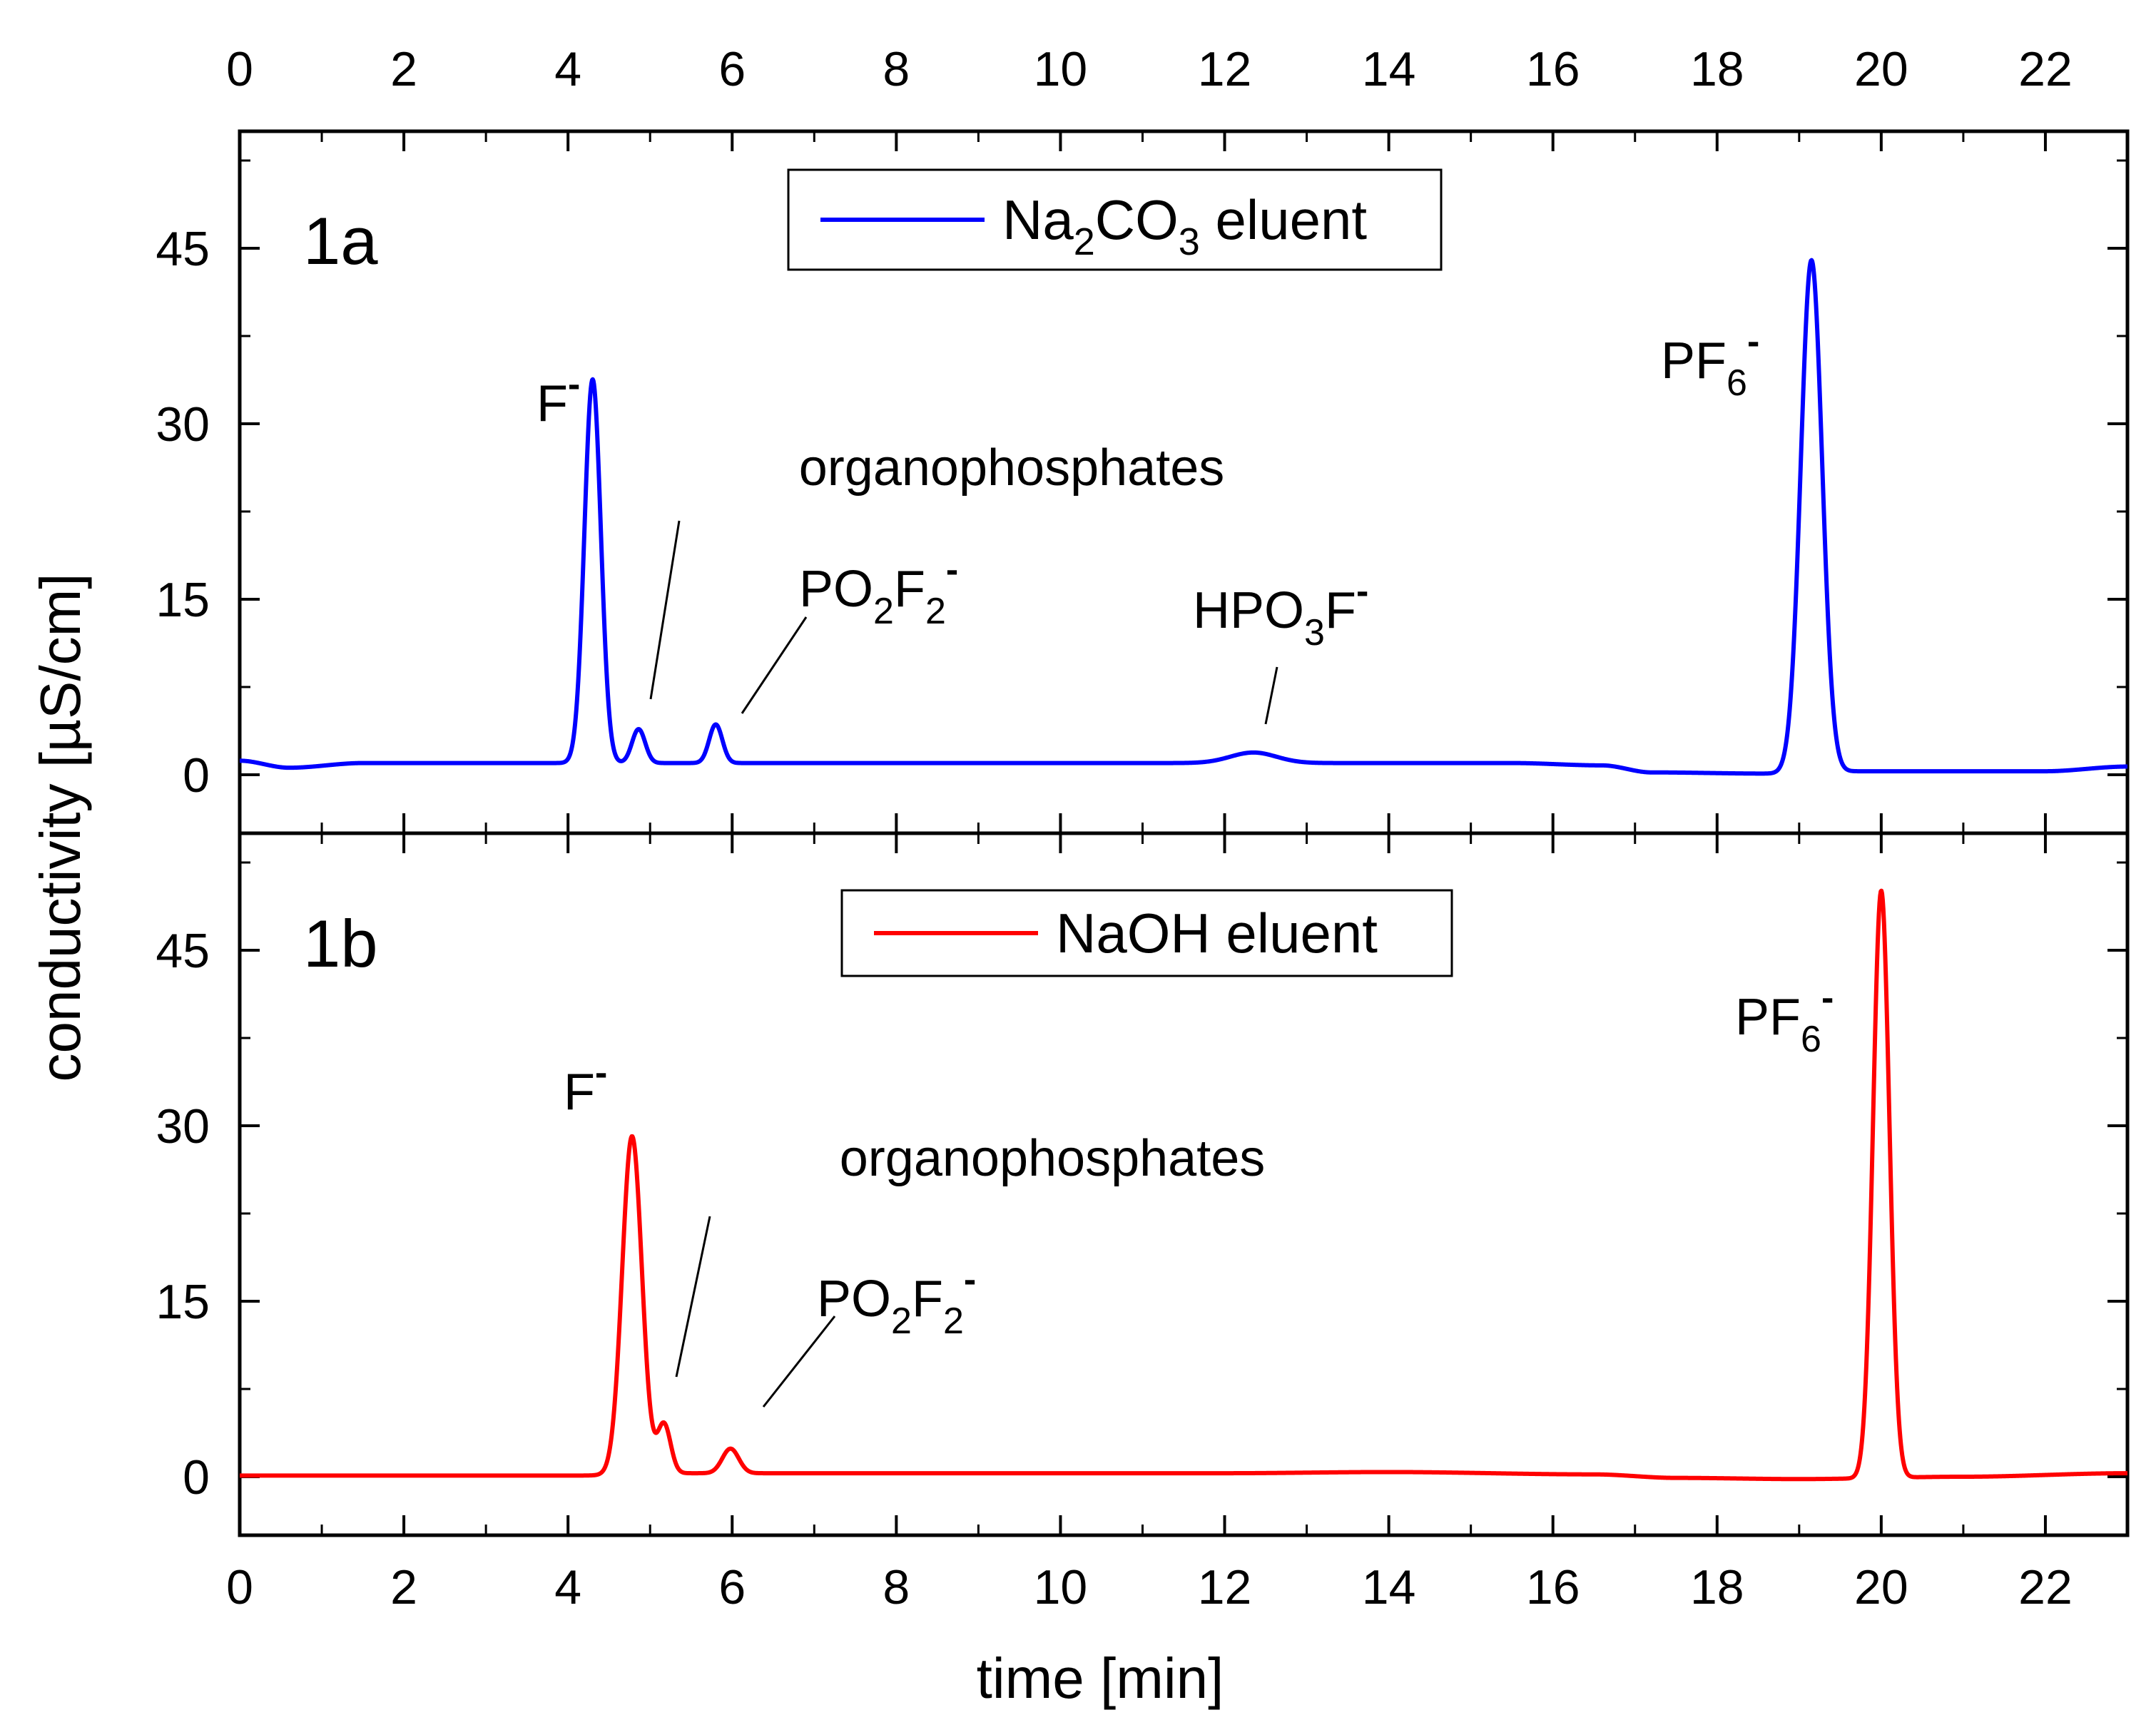 The height and width of the screenshot is (1720, 2156). I want to click on x-tick-label: 6, so click(732, 1587).